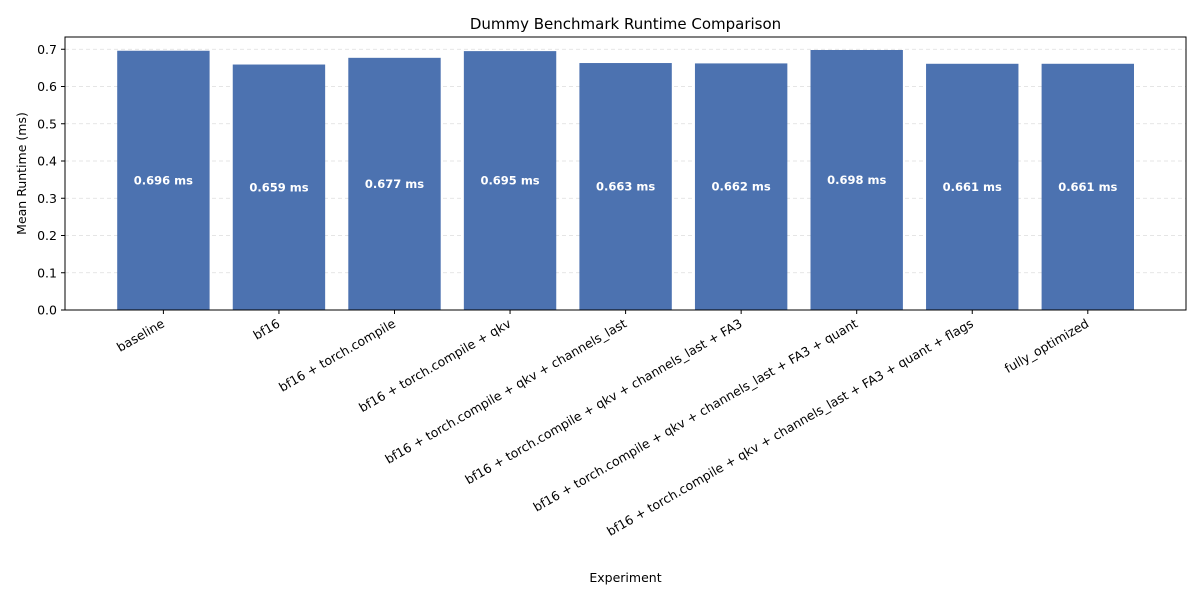  I want to click on bar-value-label: 0.659 ms, so click(278, 187).